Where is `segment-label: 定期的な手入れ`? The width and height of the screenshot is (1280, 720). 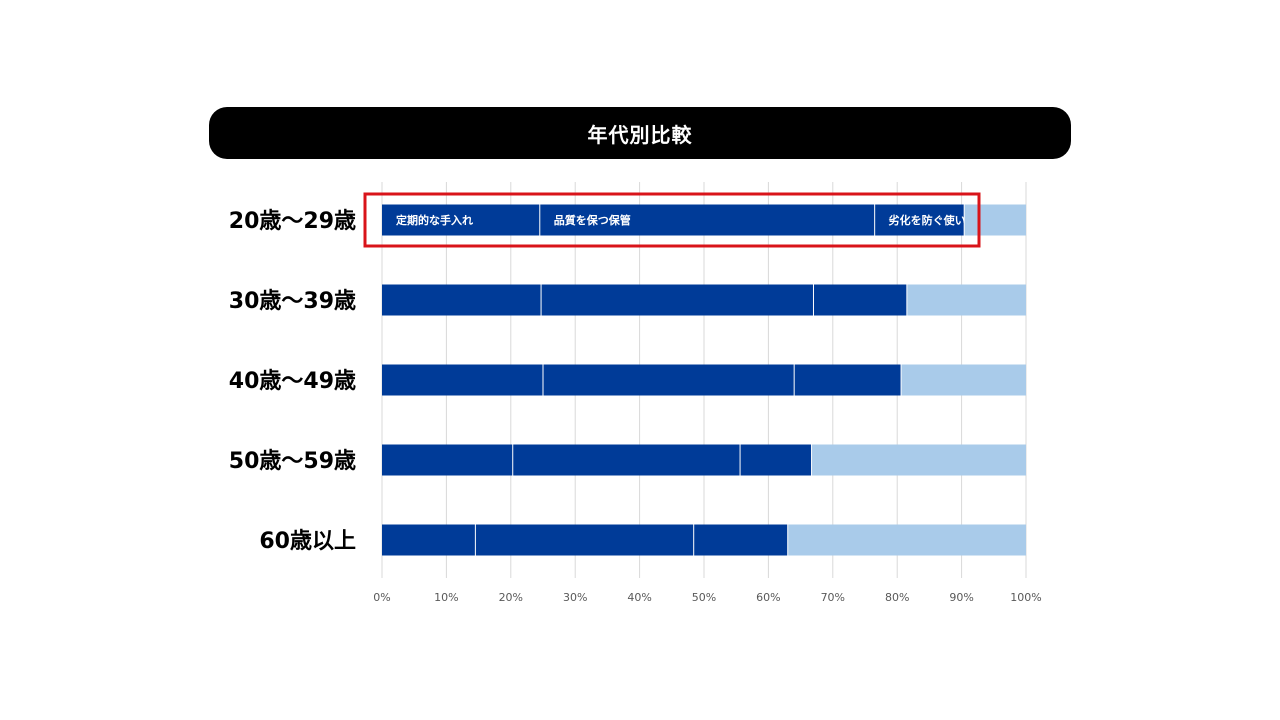
segment-label: 定期的な手入れ is located at coordinates (434, 220).